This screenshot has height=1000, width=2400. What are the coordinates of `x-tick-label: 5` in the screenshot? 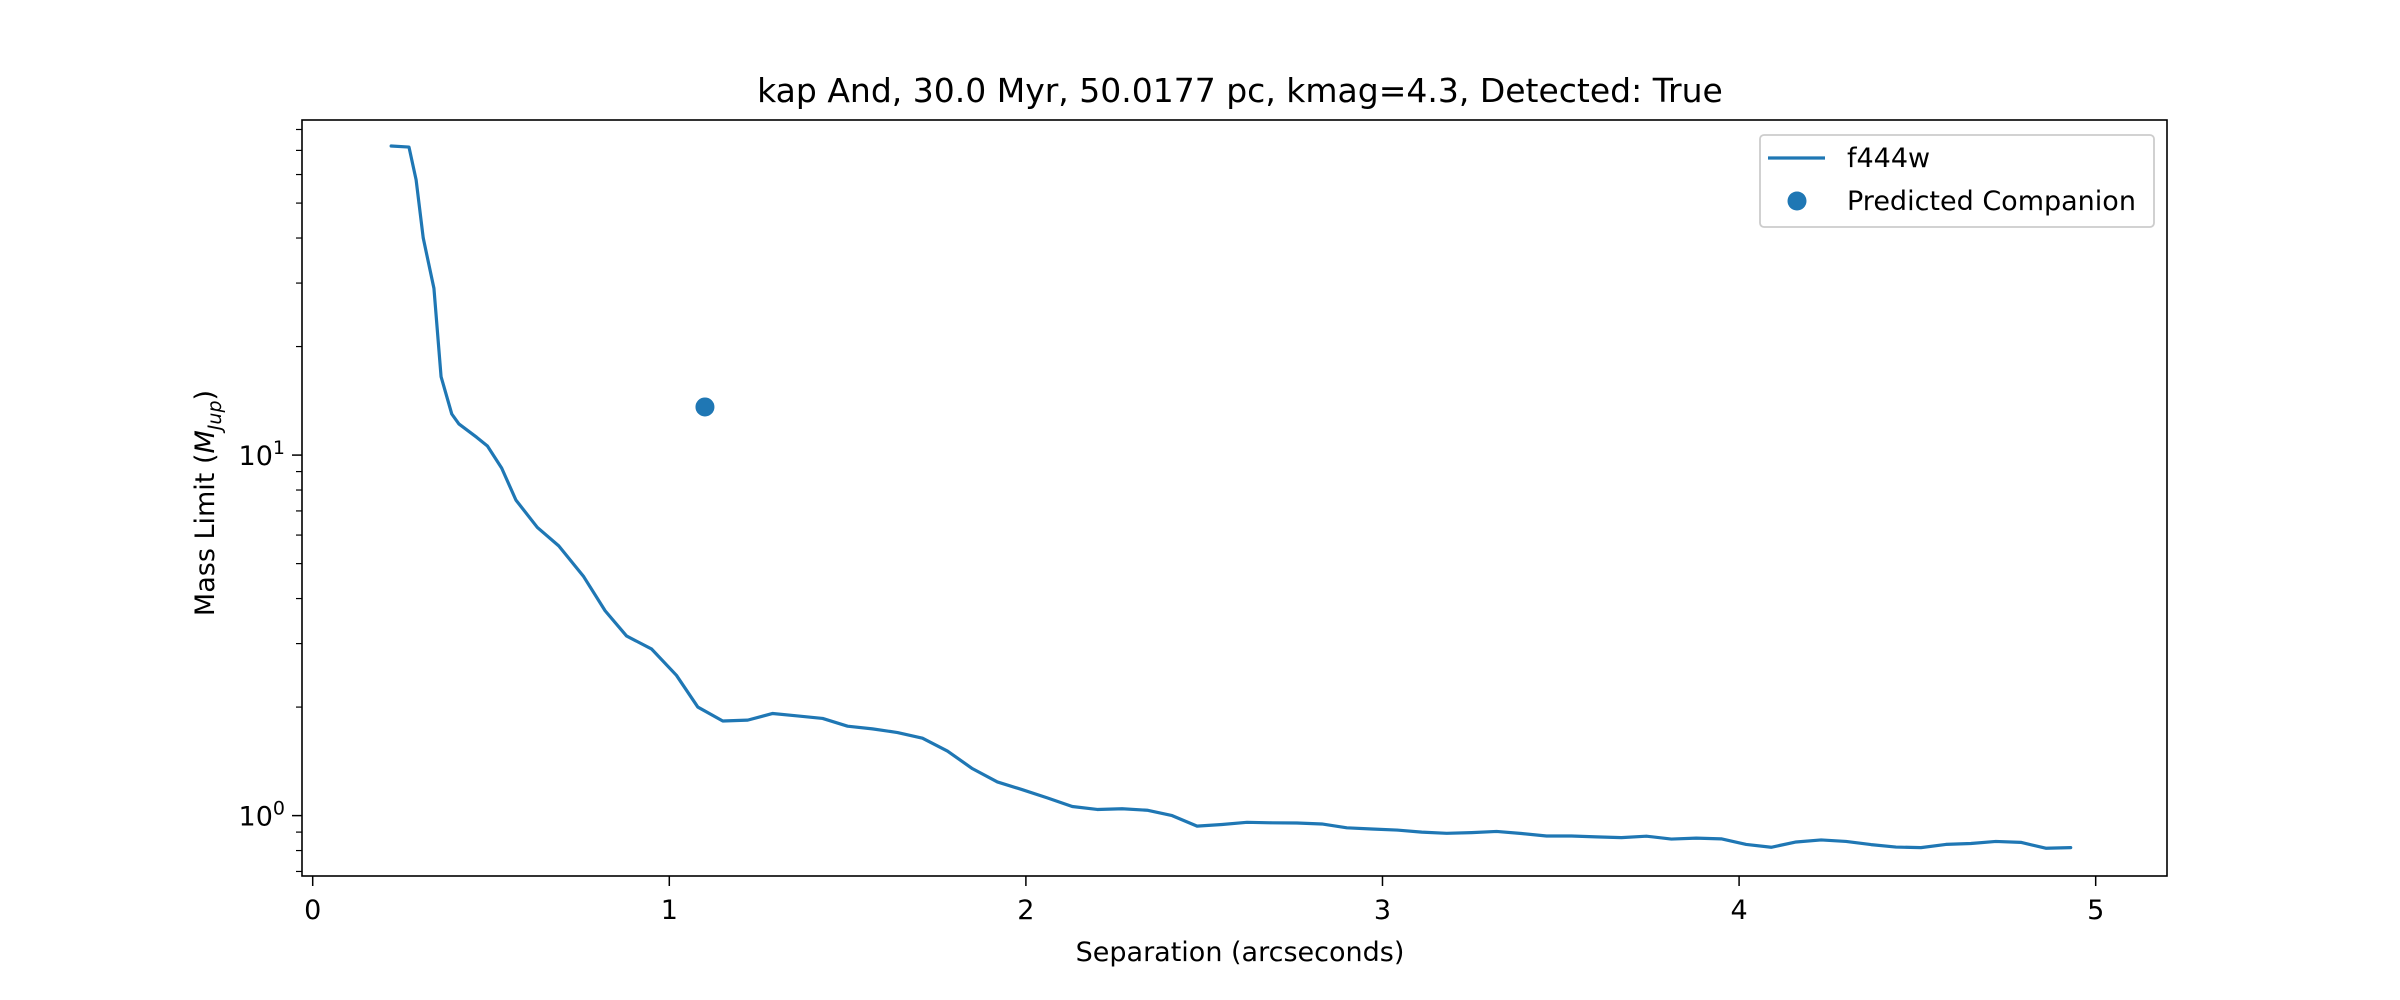 It's located at (2095, 910).